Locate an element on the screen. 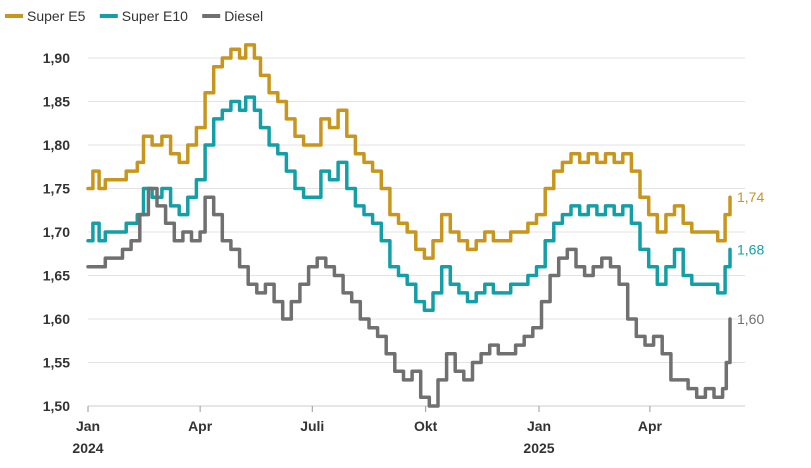 This screenshot has width=811, height=468. end-labels: 1,74 1,68 1,60 is located at coordinates (750, 258).